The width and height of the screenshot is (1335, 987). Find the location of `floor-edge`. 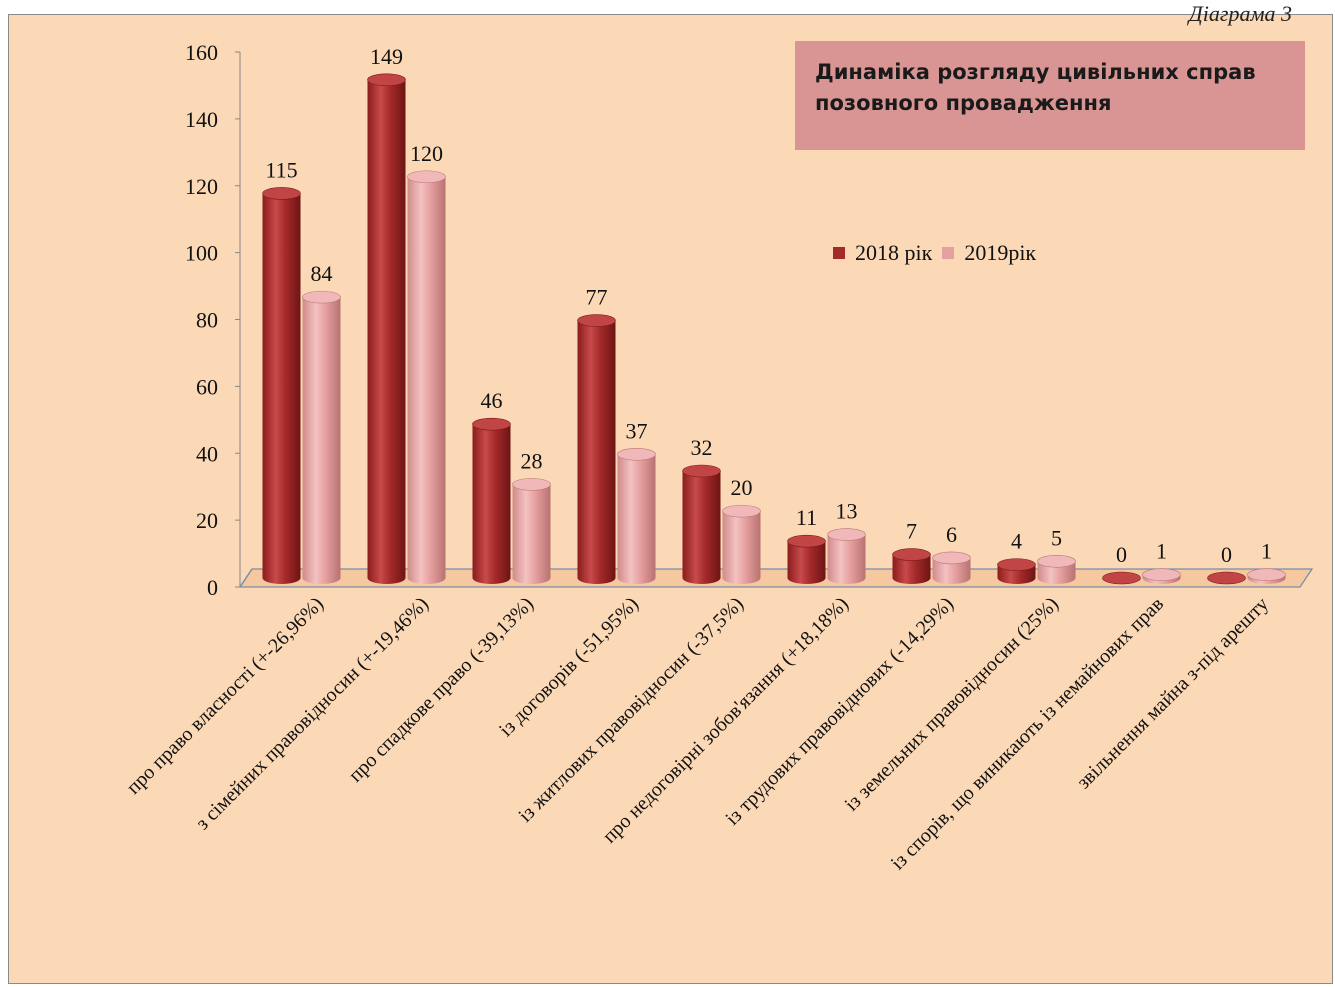

floor-edge is located at coordinates (246, 578).